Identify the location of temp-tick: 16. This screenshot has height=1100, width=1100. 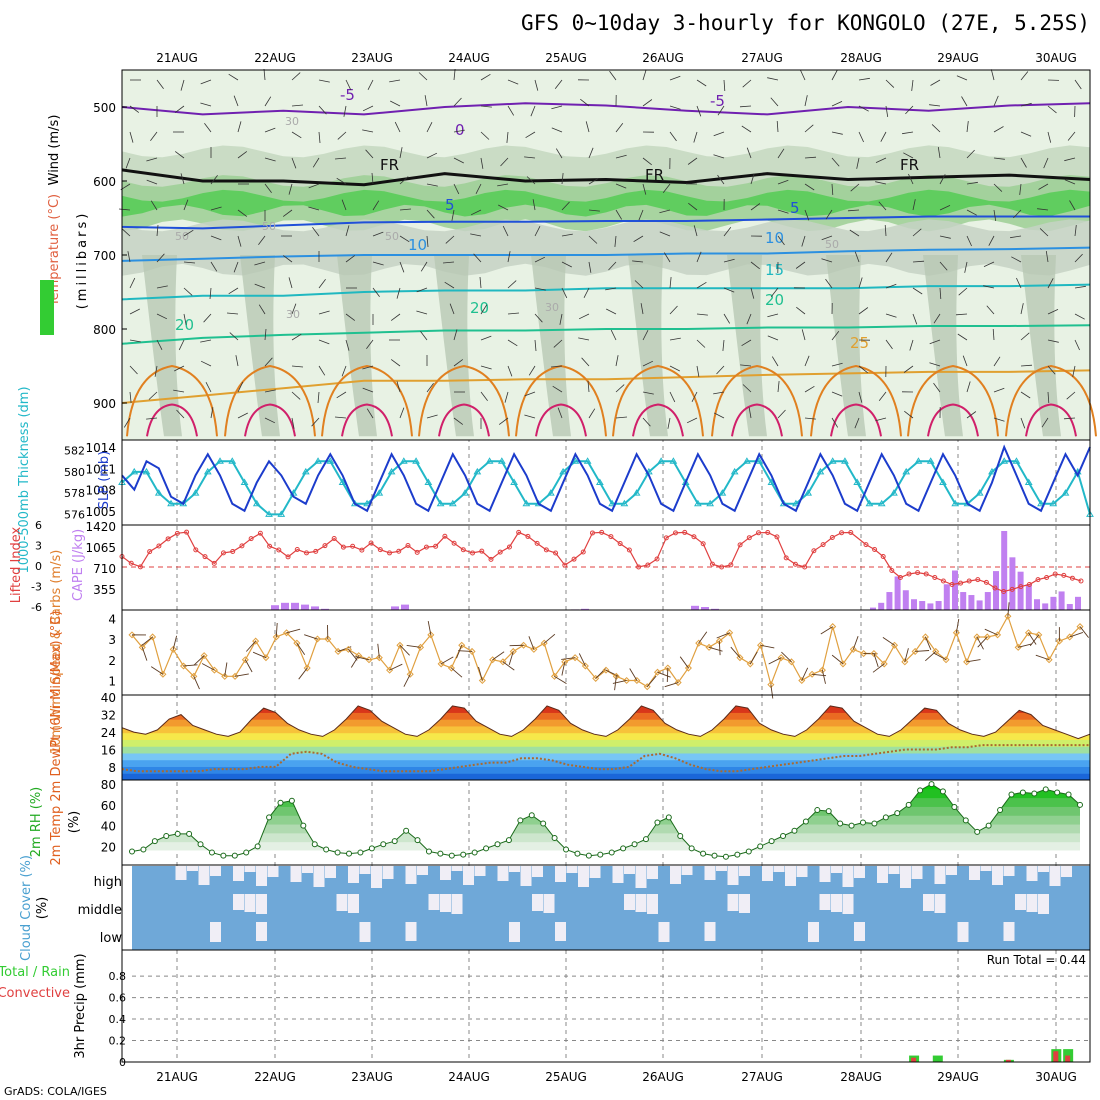
(108, 750).